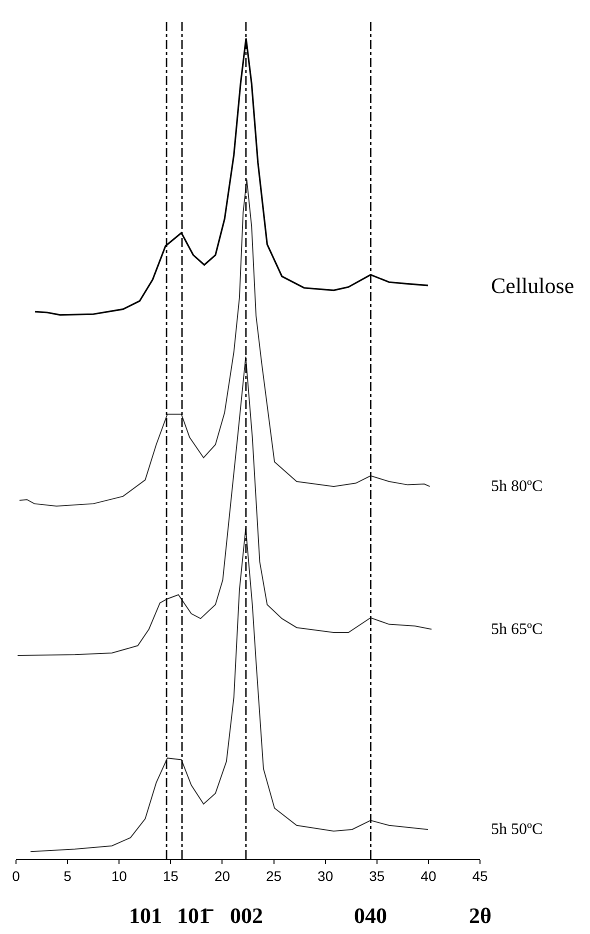  I want to click on x-tick-label: 35, so click(377, 876).